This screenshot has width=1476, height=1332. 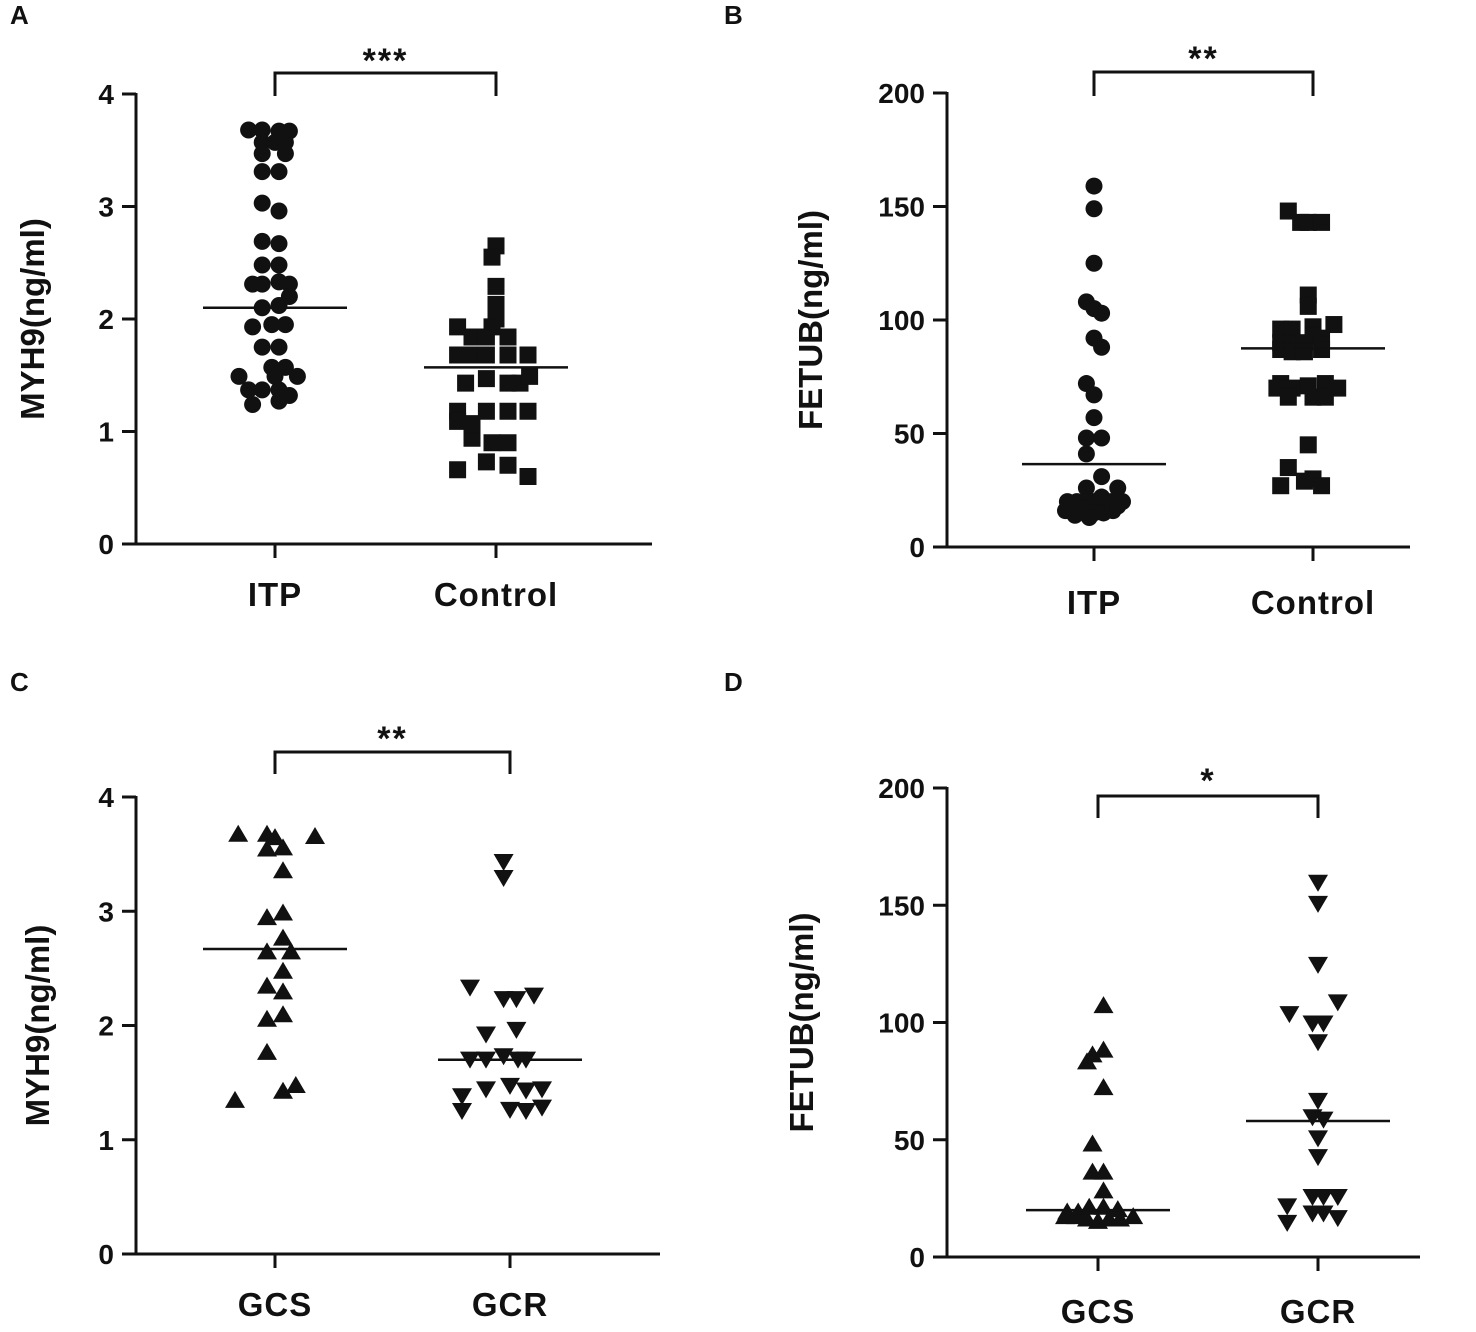 What do you see at coordinates (106, 1140) in the screenshot?
I see `y-tick-label: 1` at bounding box center [106, 1140].